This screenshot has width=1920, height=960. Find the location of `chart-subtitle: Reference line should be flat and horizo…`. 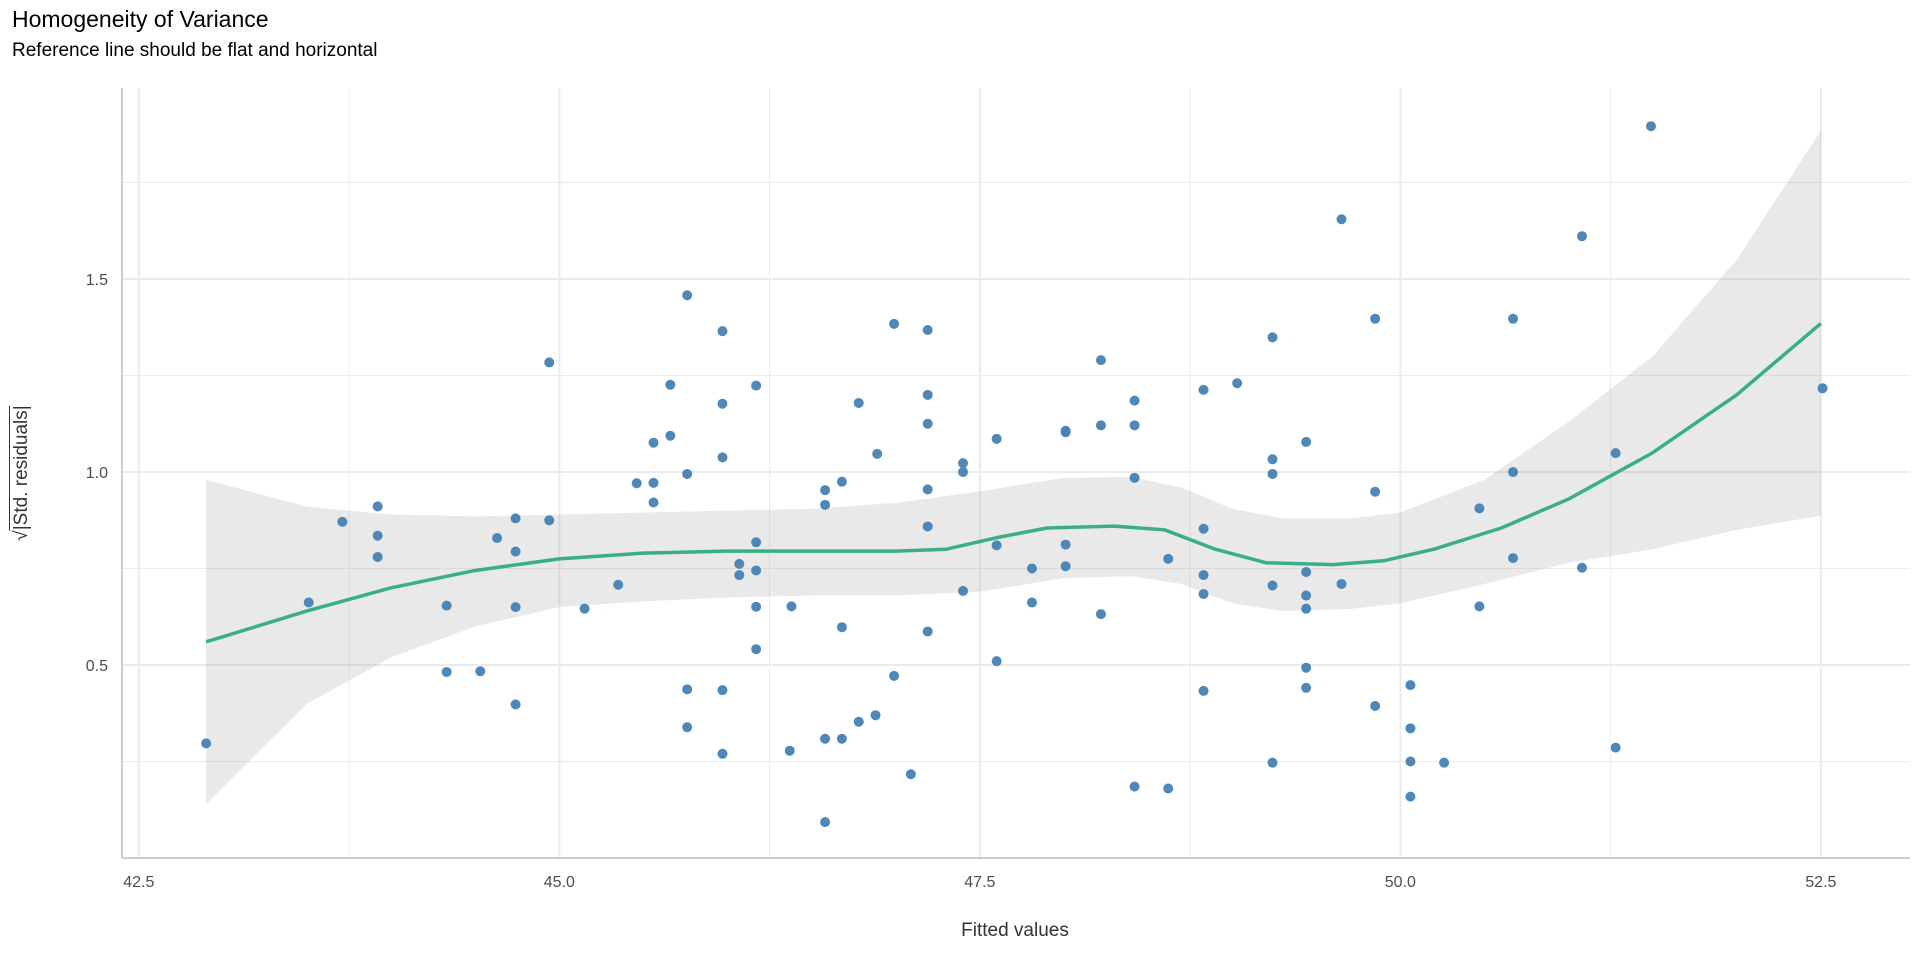

chart-subtitle: Reference line should be flat and horizo… is located at coordinates (195, 50).